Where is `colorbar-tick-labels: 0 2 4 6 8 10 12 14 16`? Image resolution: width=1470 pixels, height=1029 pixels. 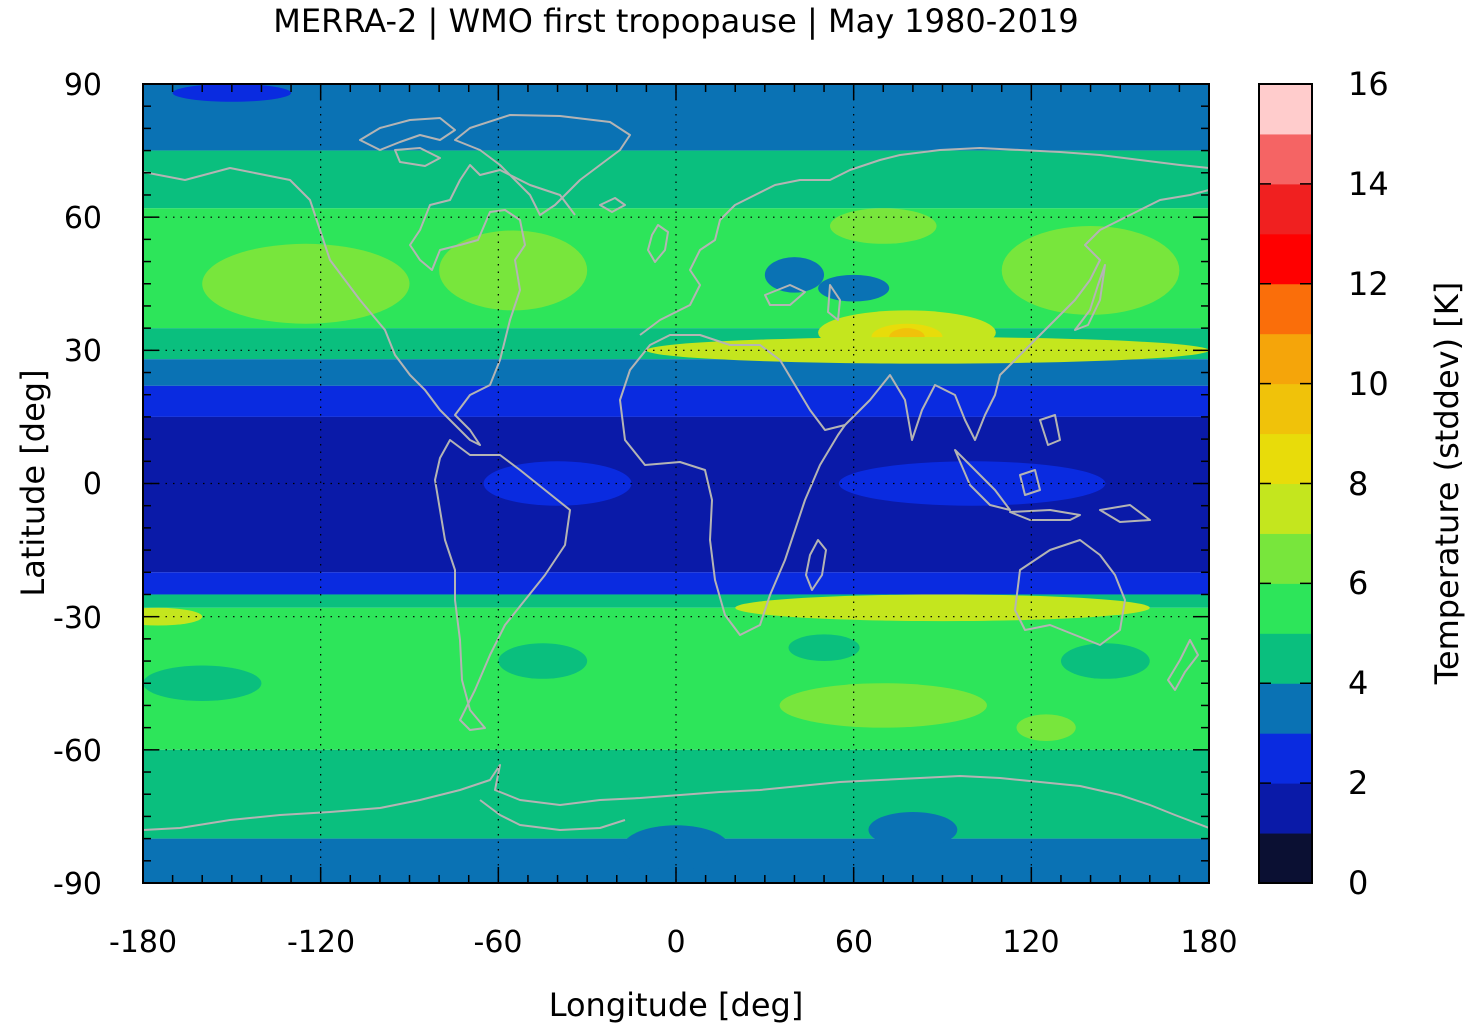
colorbar-tick-labels: 0 2 4 6 8 10 12 14 16 is located at coordinates (1368, 483).